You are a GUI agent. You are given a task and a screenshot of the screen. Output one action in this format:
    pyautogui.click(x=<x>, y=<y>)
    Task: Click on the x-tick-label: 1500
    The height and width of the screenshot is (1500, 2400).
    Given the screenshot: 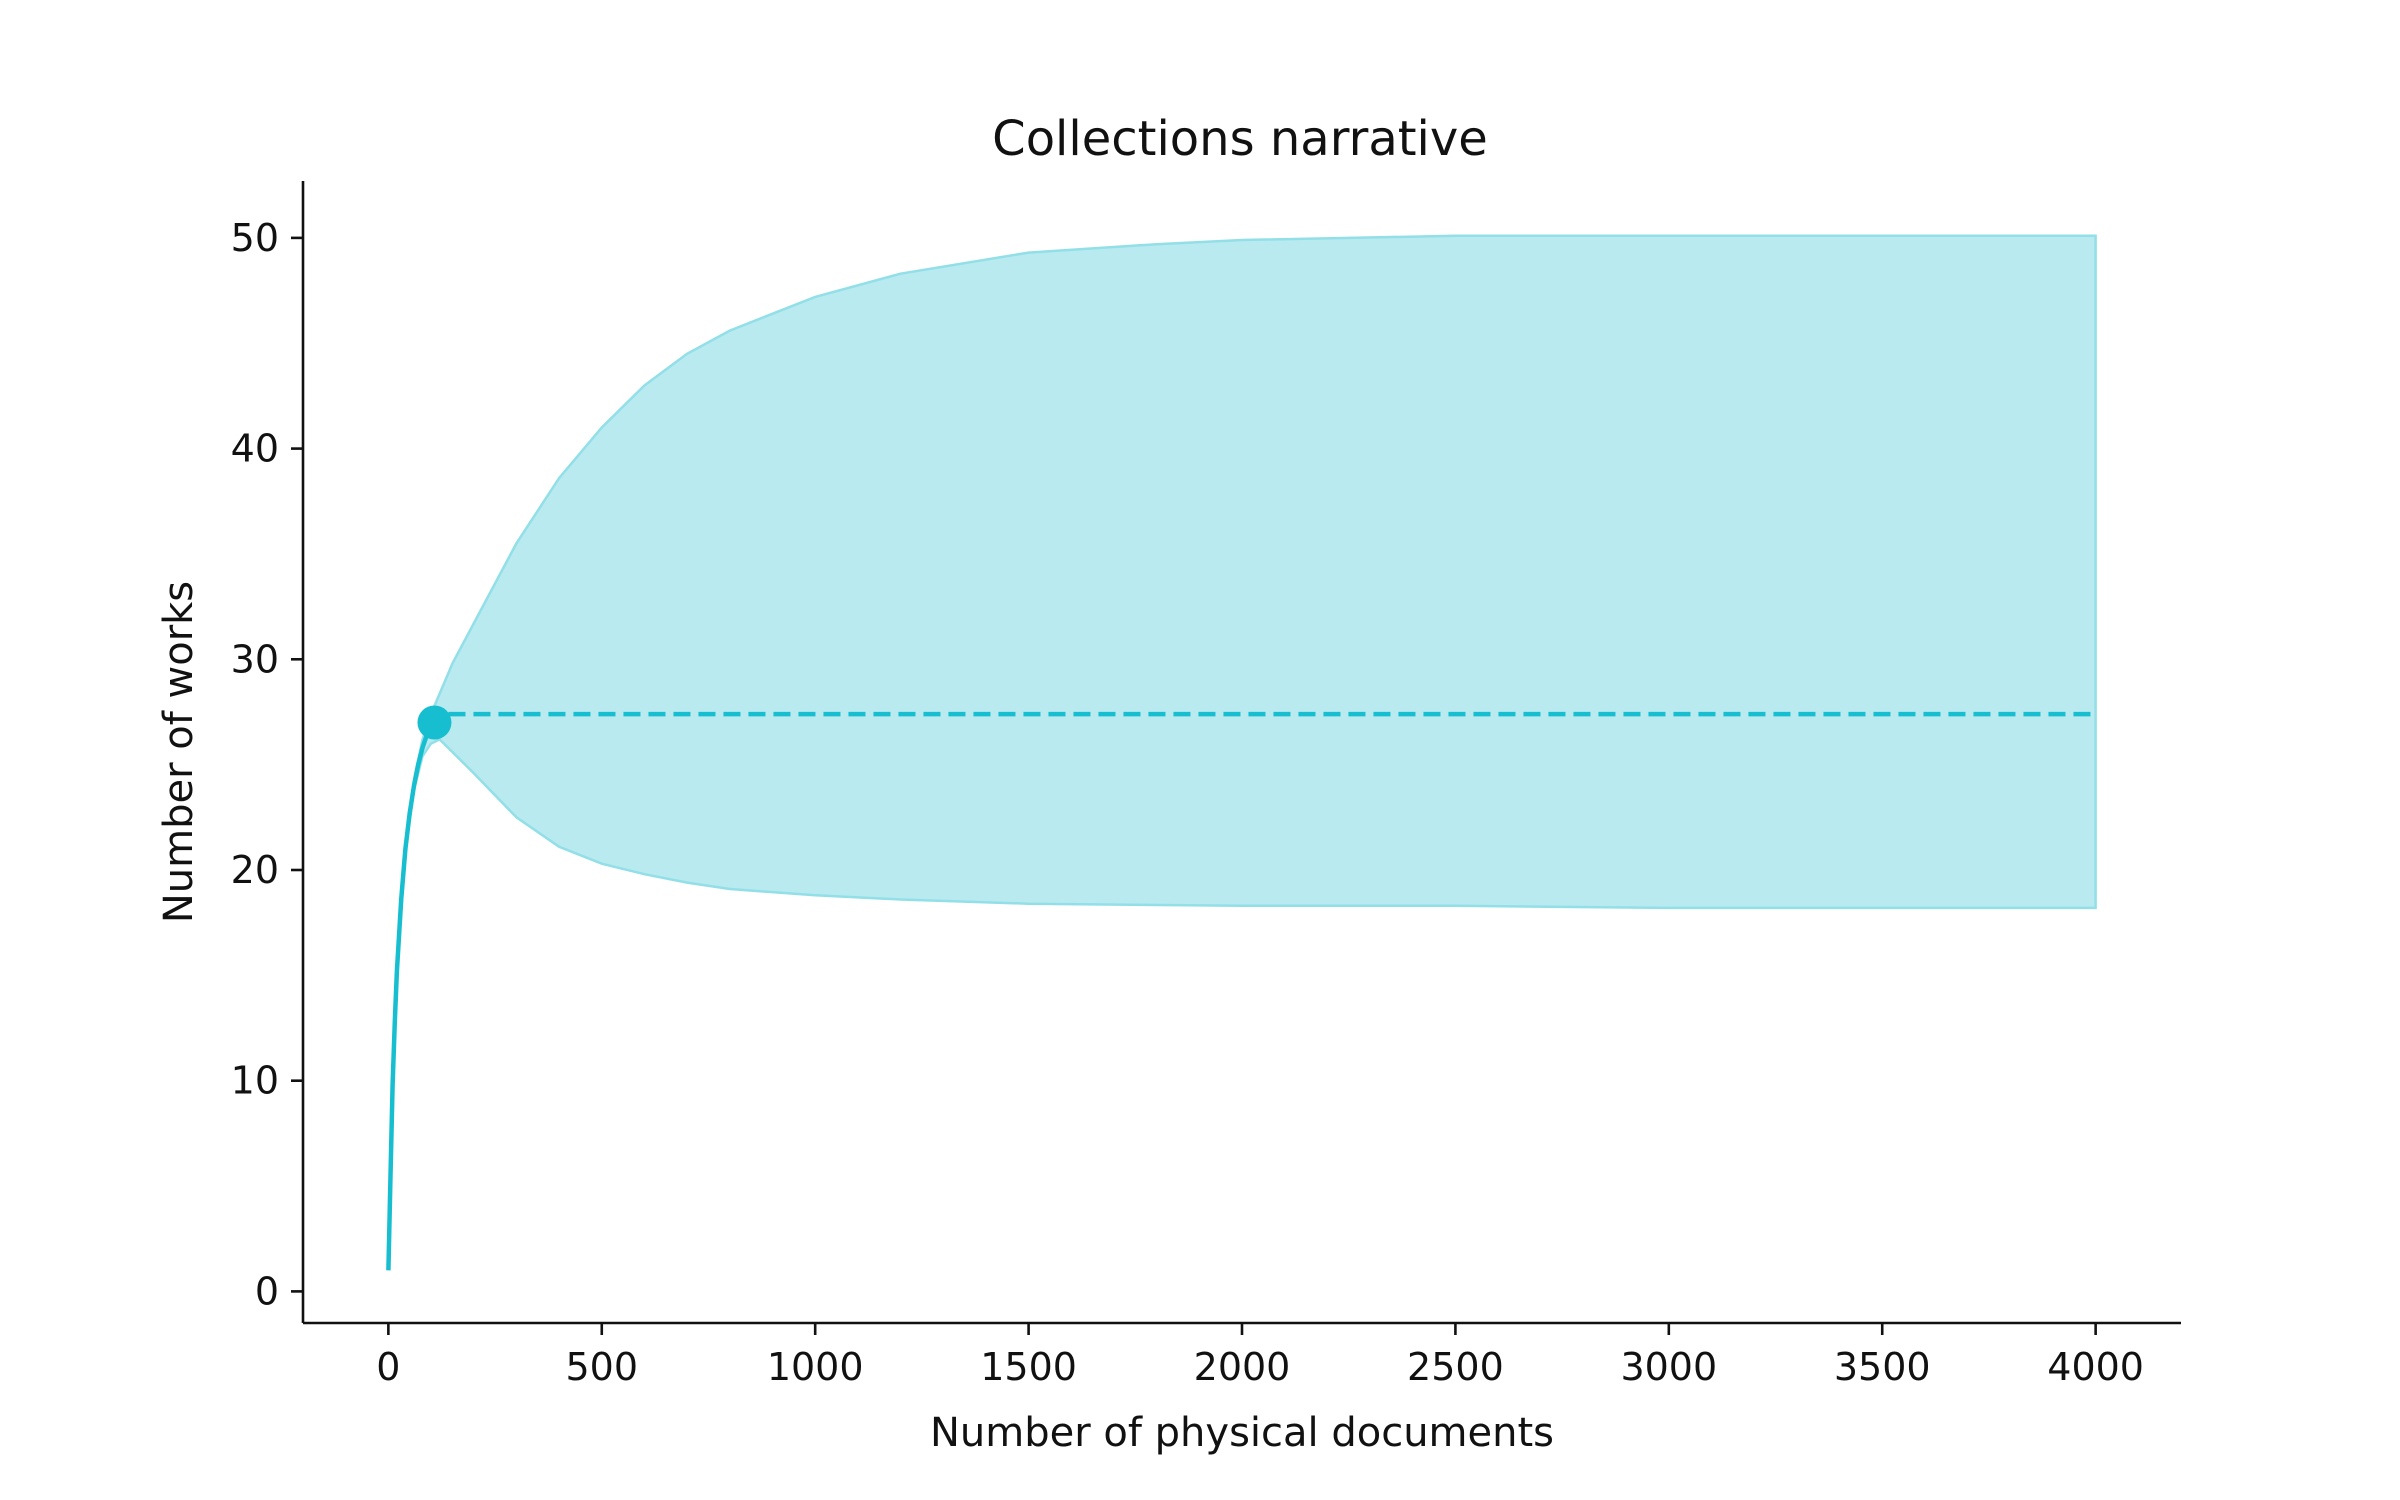 What is the action you would take?
    pyautogui.click(x=1028, y=1367)
    